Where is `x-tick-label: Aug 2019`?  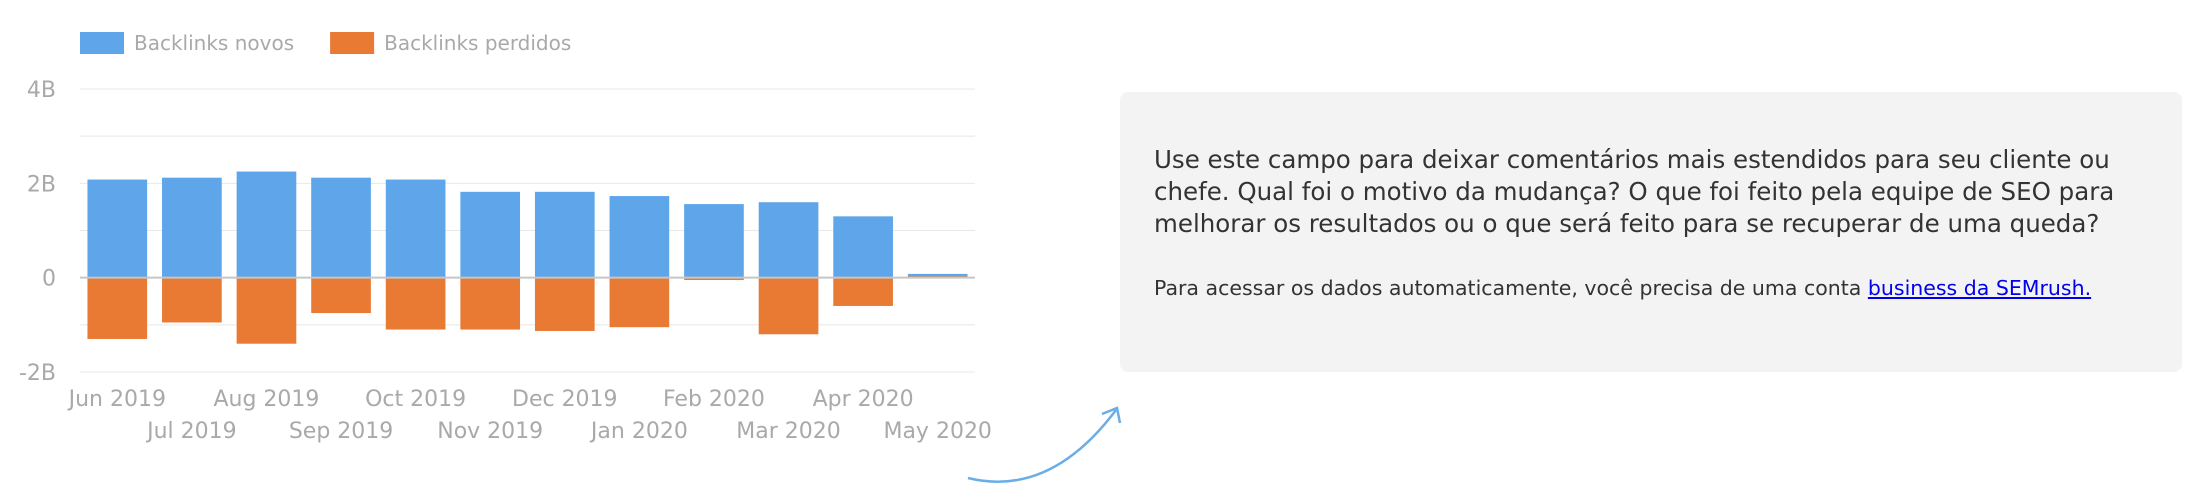
x-tick-label: Aug 2019 is located at coordinates (266, 399).